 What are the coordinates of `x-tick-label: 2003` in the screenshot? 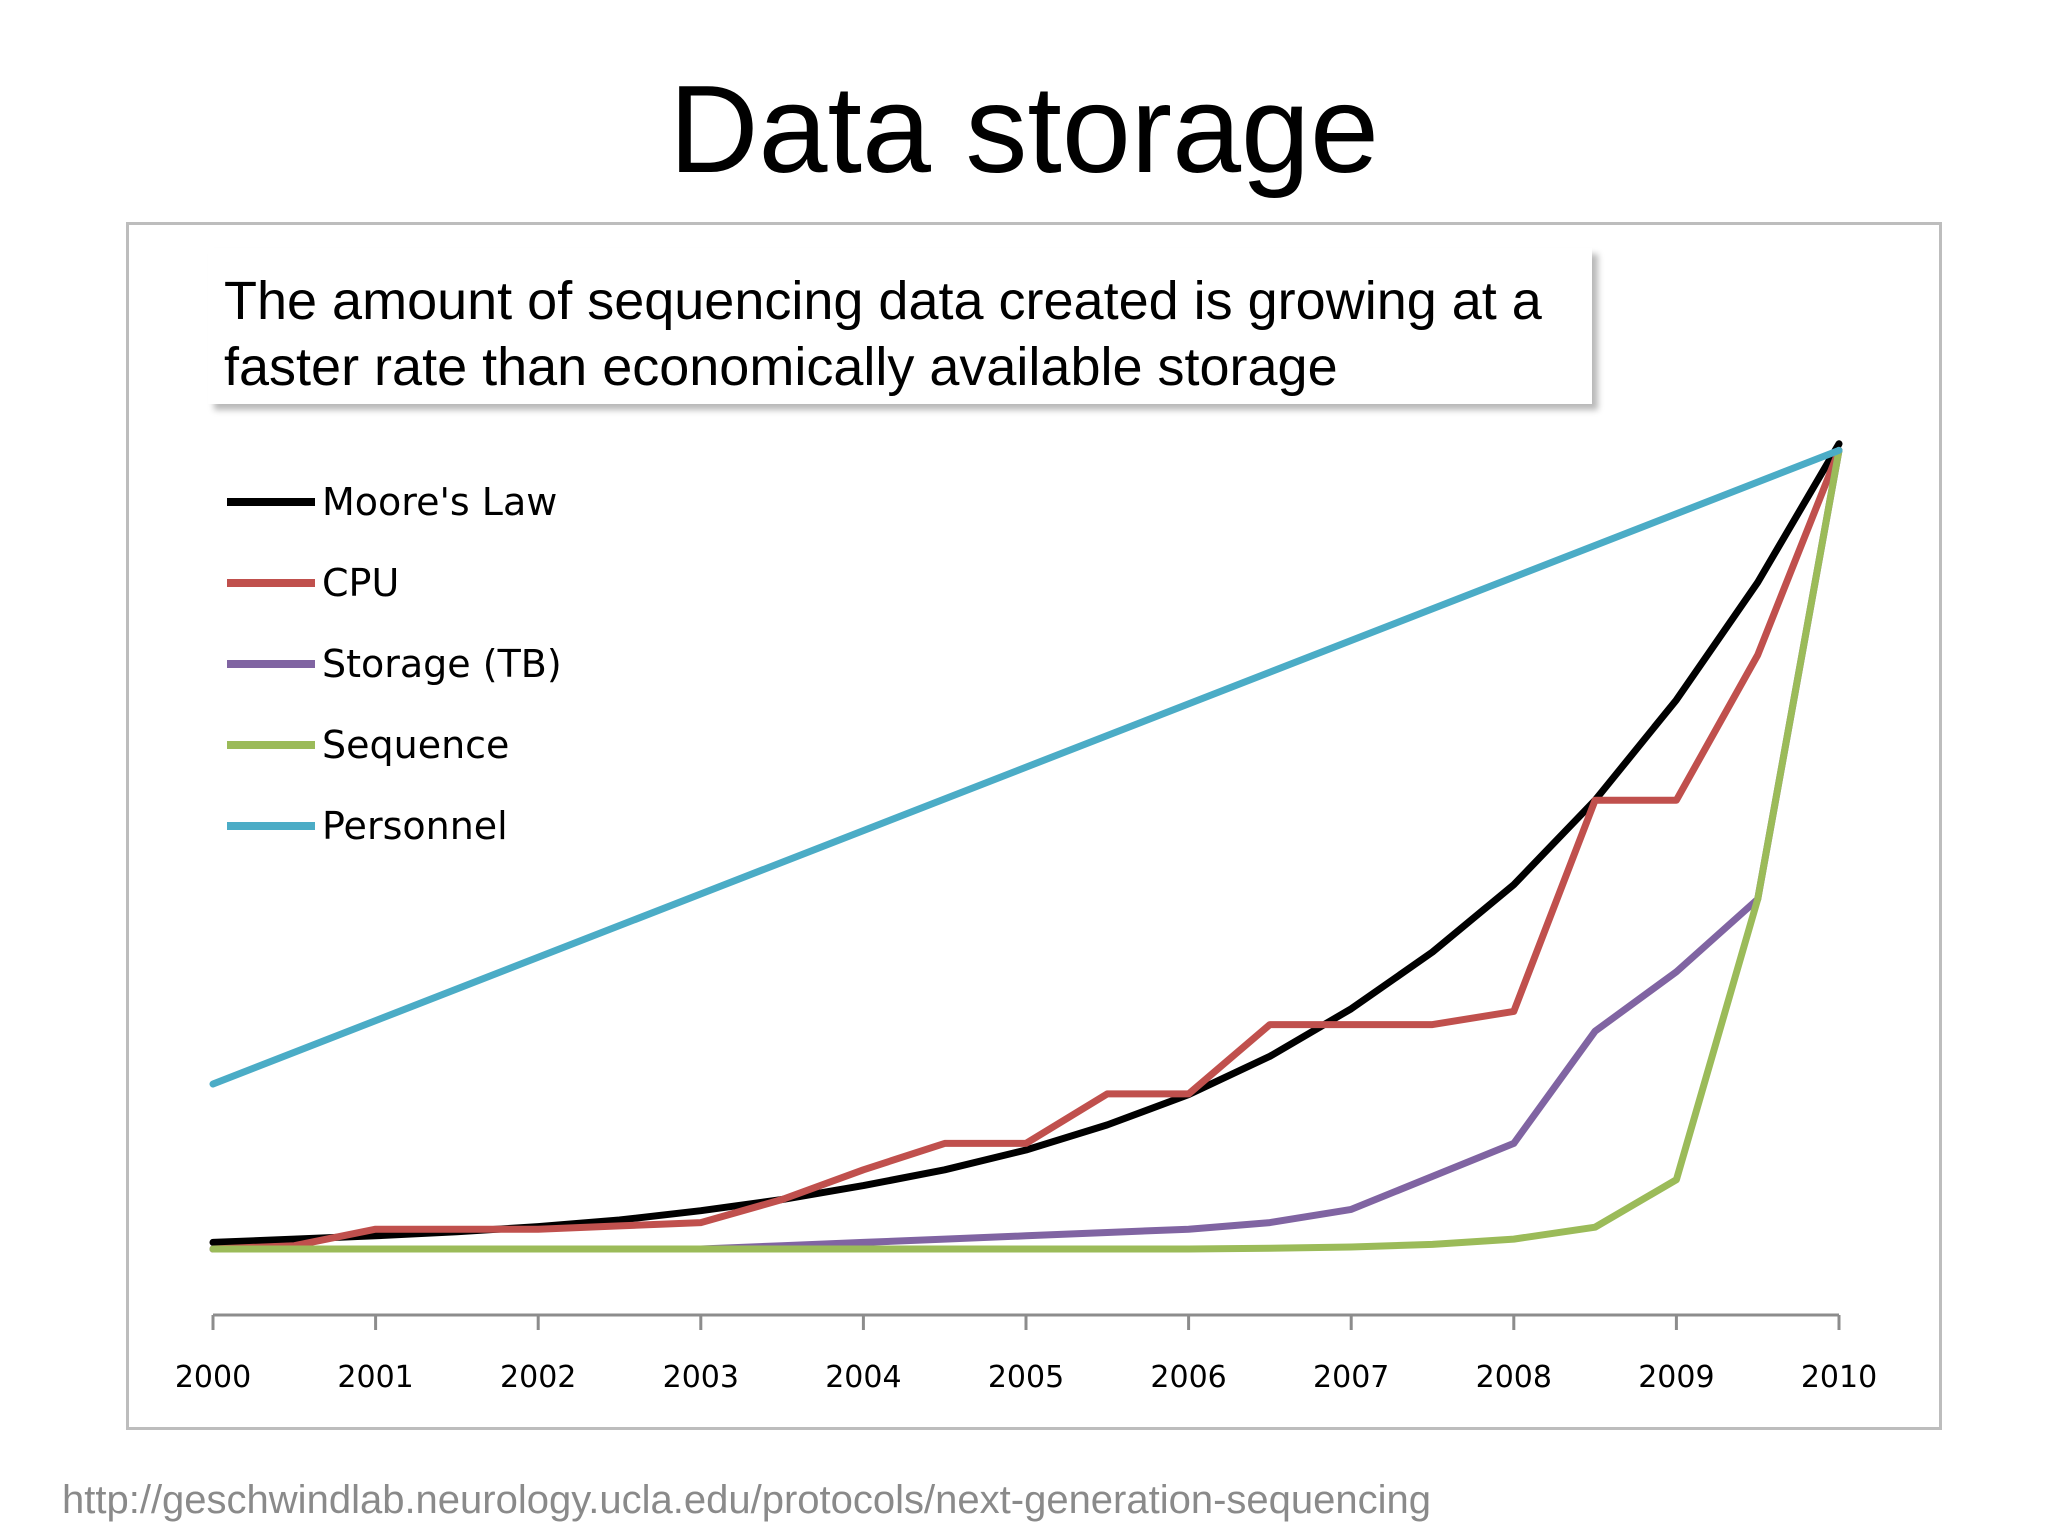 It's located at (701, 1377).